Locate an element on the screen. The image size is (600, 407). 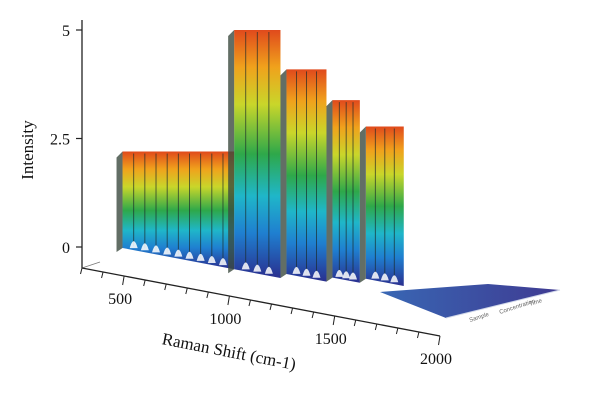
floor-surface is located at coordinates (470, 301).